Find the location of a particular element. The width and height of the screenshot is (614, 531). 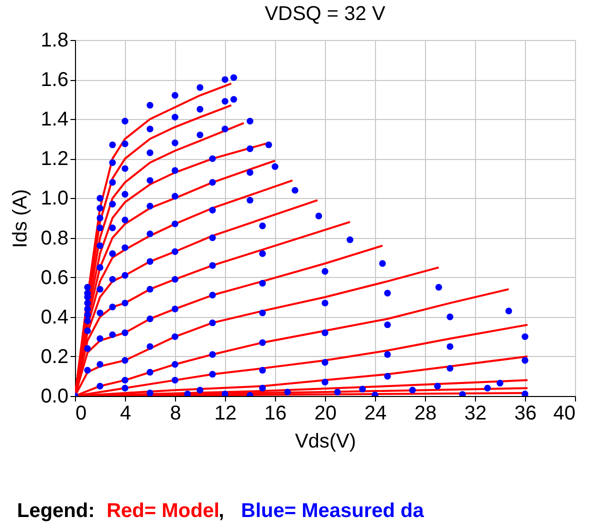

x-tick-label: 0 is located at coordinates (81, 413).